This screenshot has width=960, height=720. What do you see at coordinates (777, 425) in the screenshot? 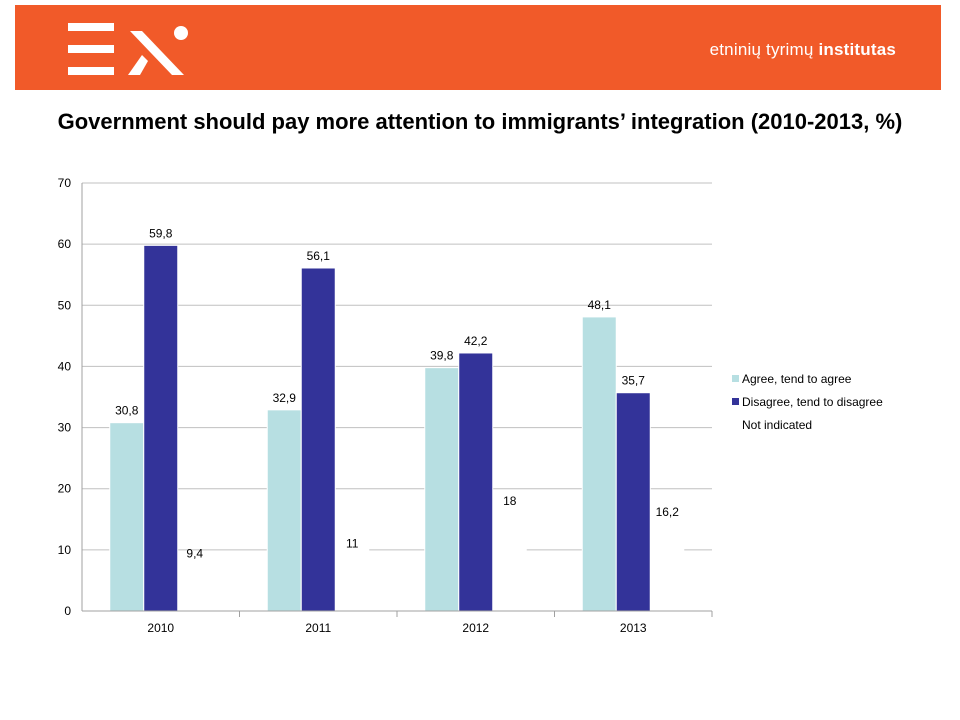
I see `legend-label-2: Not indicated` at bounding box center [777, 425].